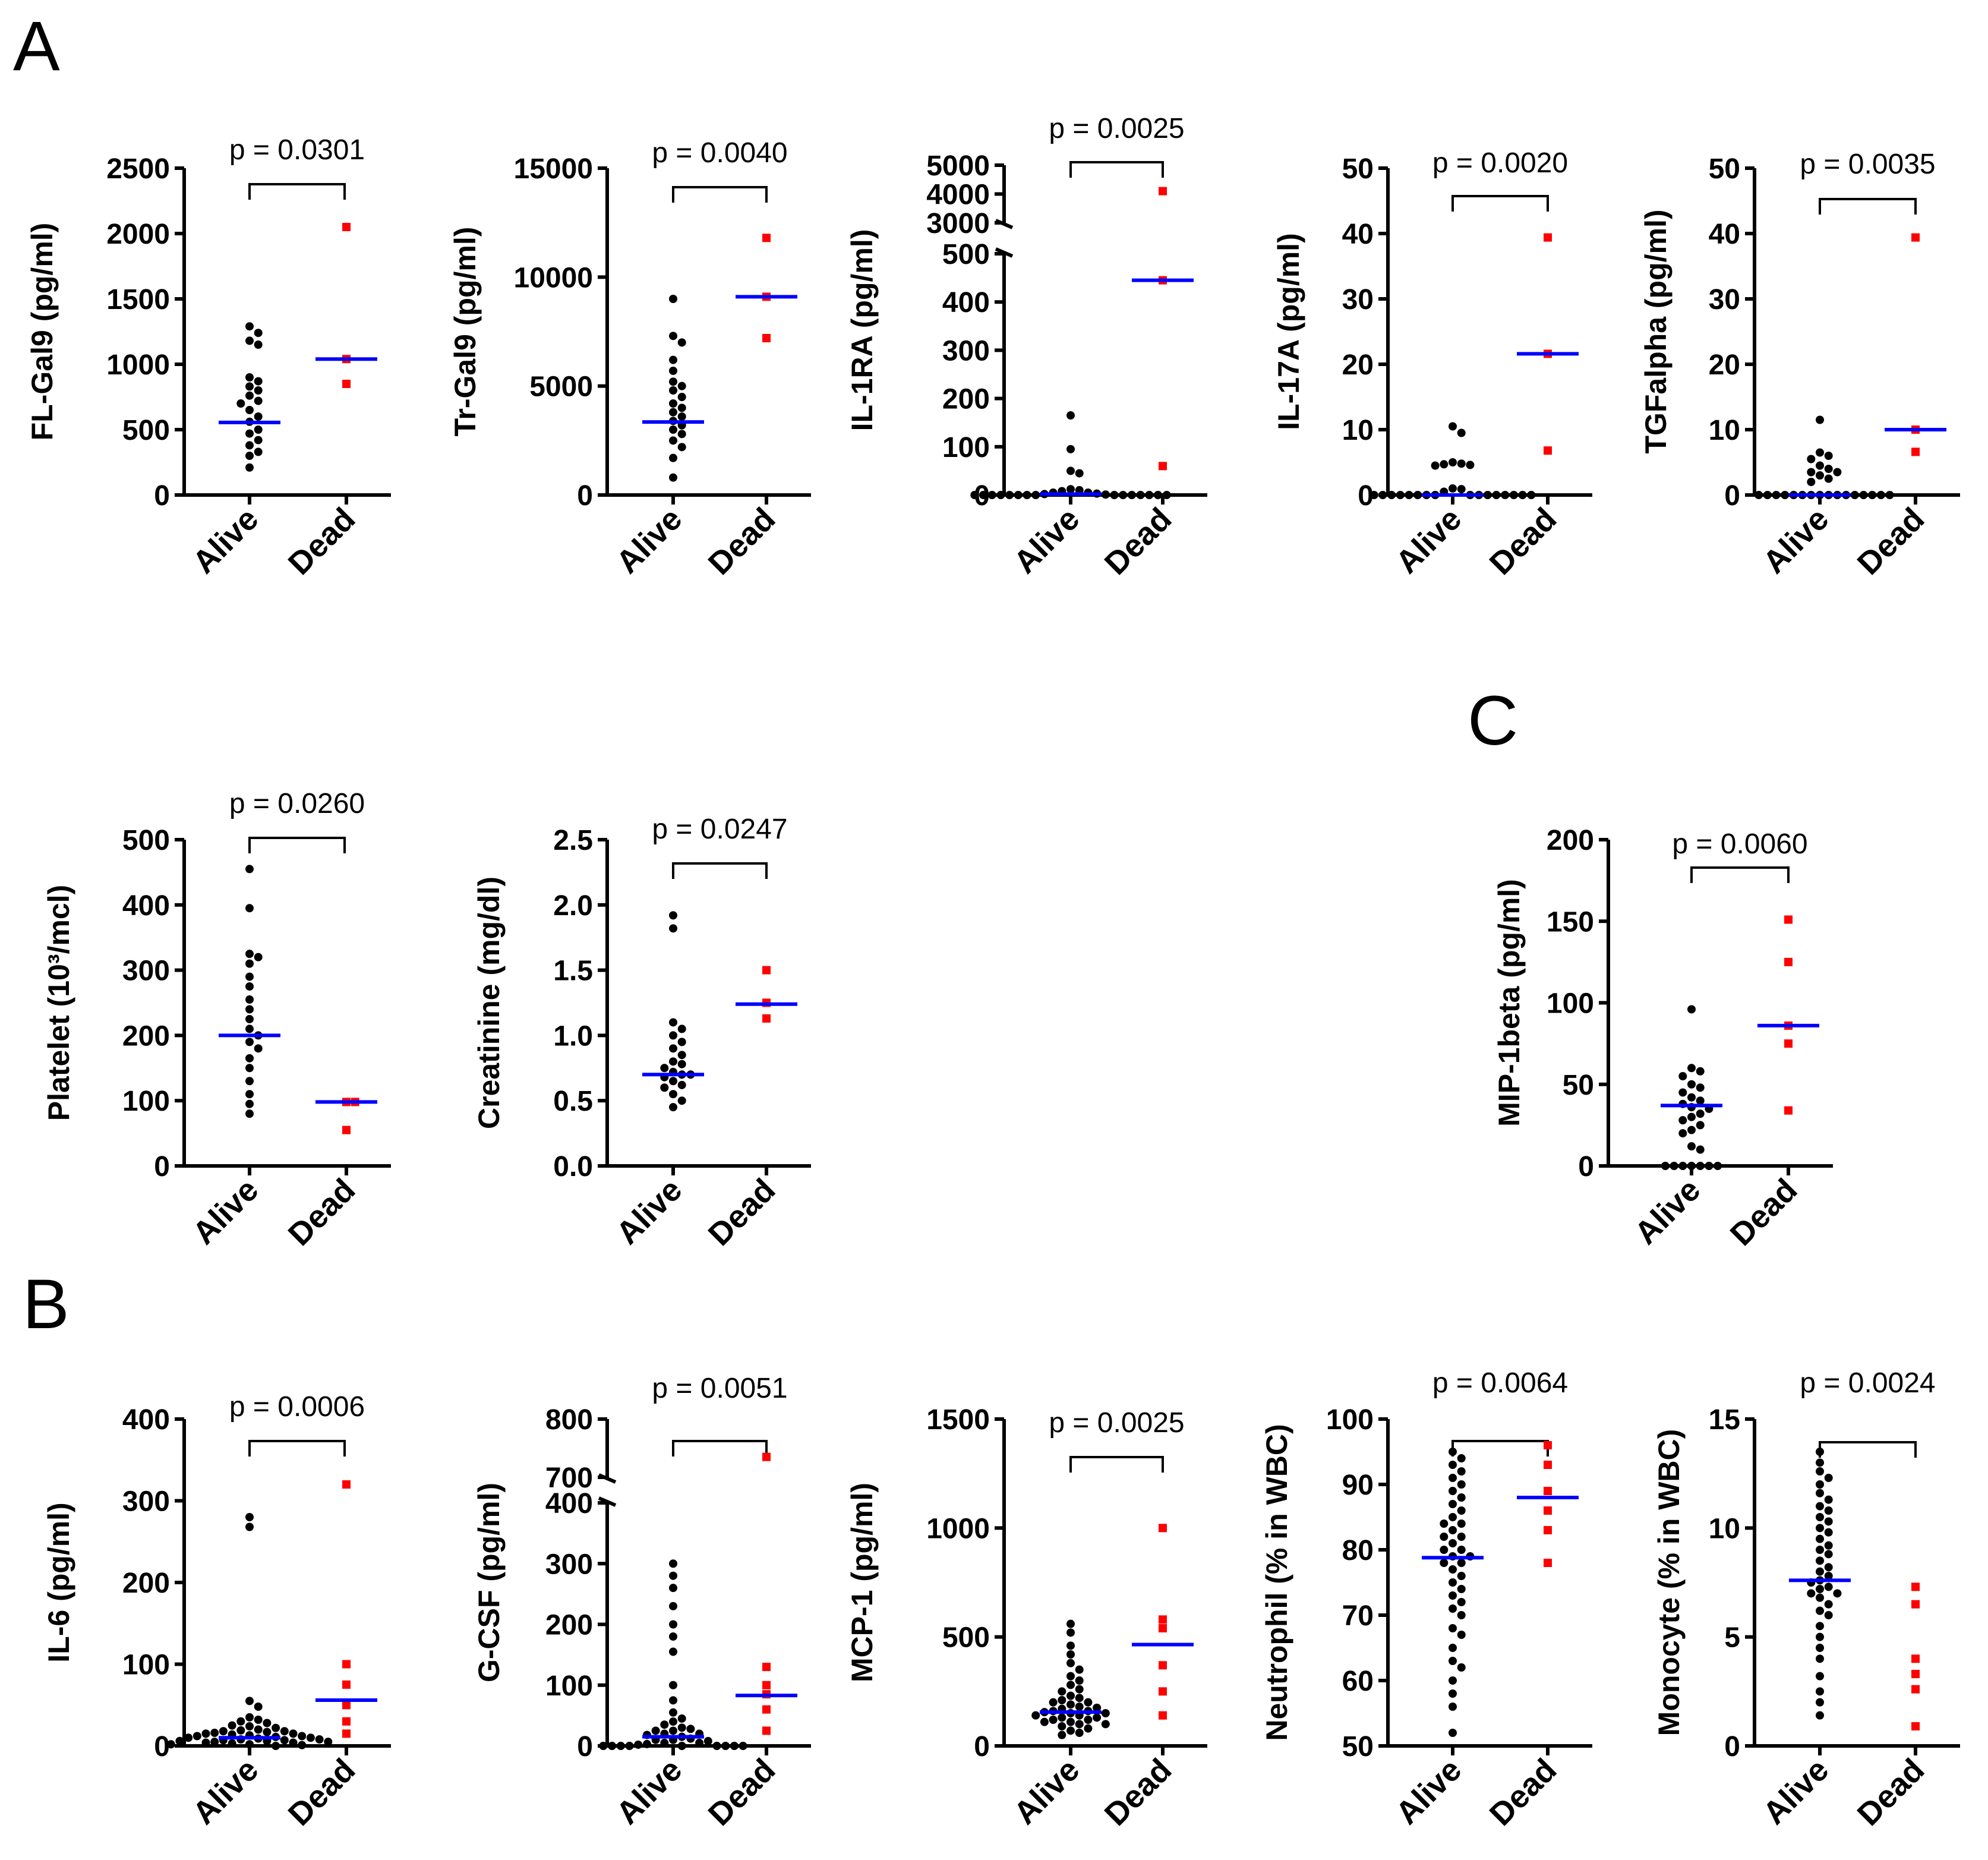  What do you see at coordinates (1493, 721) in the screenshot?
I see `panel-label-c: C` at bounding box center [1493, 721].